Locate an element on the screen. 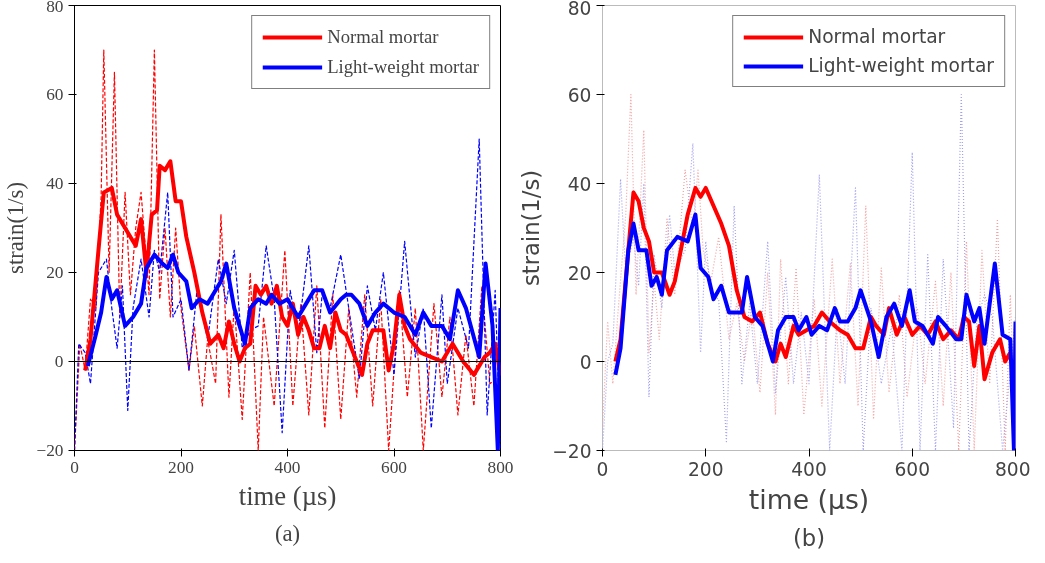 The height and width of the screenshot is (563, 1045). text: (b) is located at coordinates (809, 537).